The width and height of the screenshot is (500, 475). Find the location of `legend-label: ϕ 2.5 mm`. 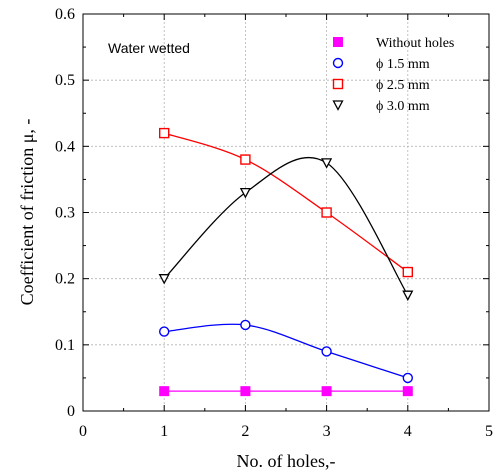

legend-label: ϕ 2.5 mm is located at coordinates (403, 85).